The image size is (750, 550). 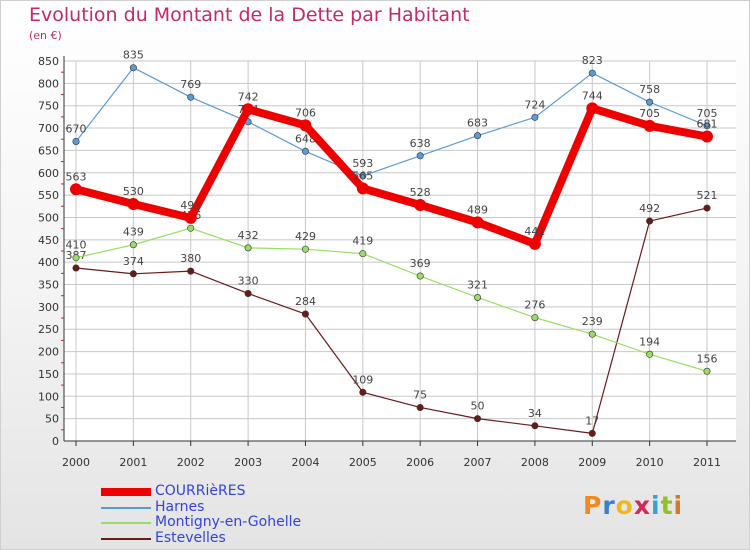 What do you see at coordinates (48, 329) in the screenshot?
I see `y-tick-label: 250` at bounding box center [48, 329].